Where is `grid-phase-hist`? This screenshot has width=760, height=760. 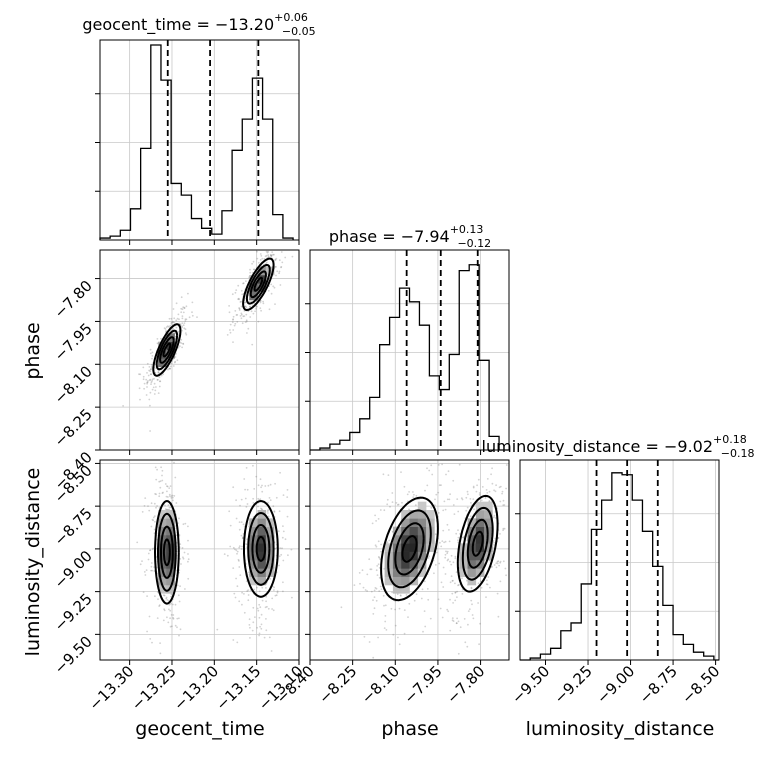
grid-phase-hist is located at coordinates (409, 350).